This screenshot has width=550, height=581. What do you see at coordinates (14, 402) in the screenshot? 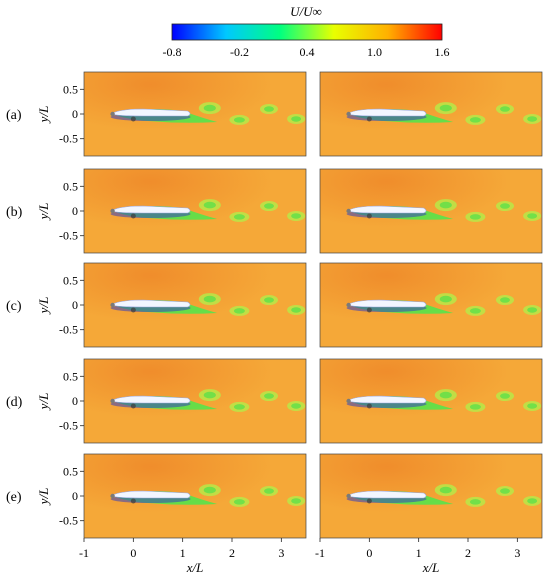
I see `row-label: (d)` at bounding box center [14, 402].